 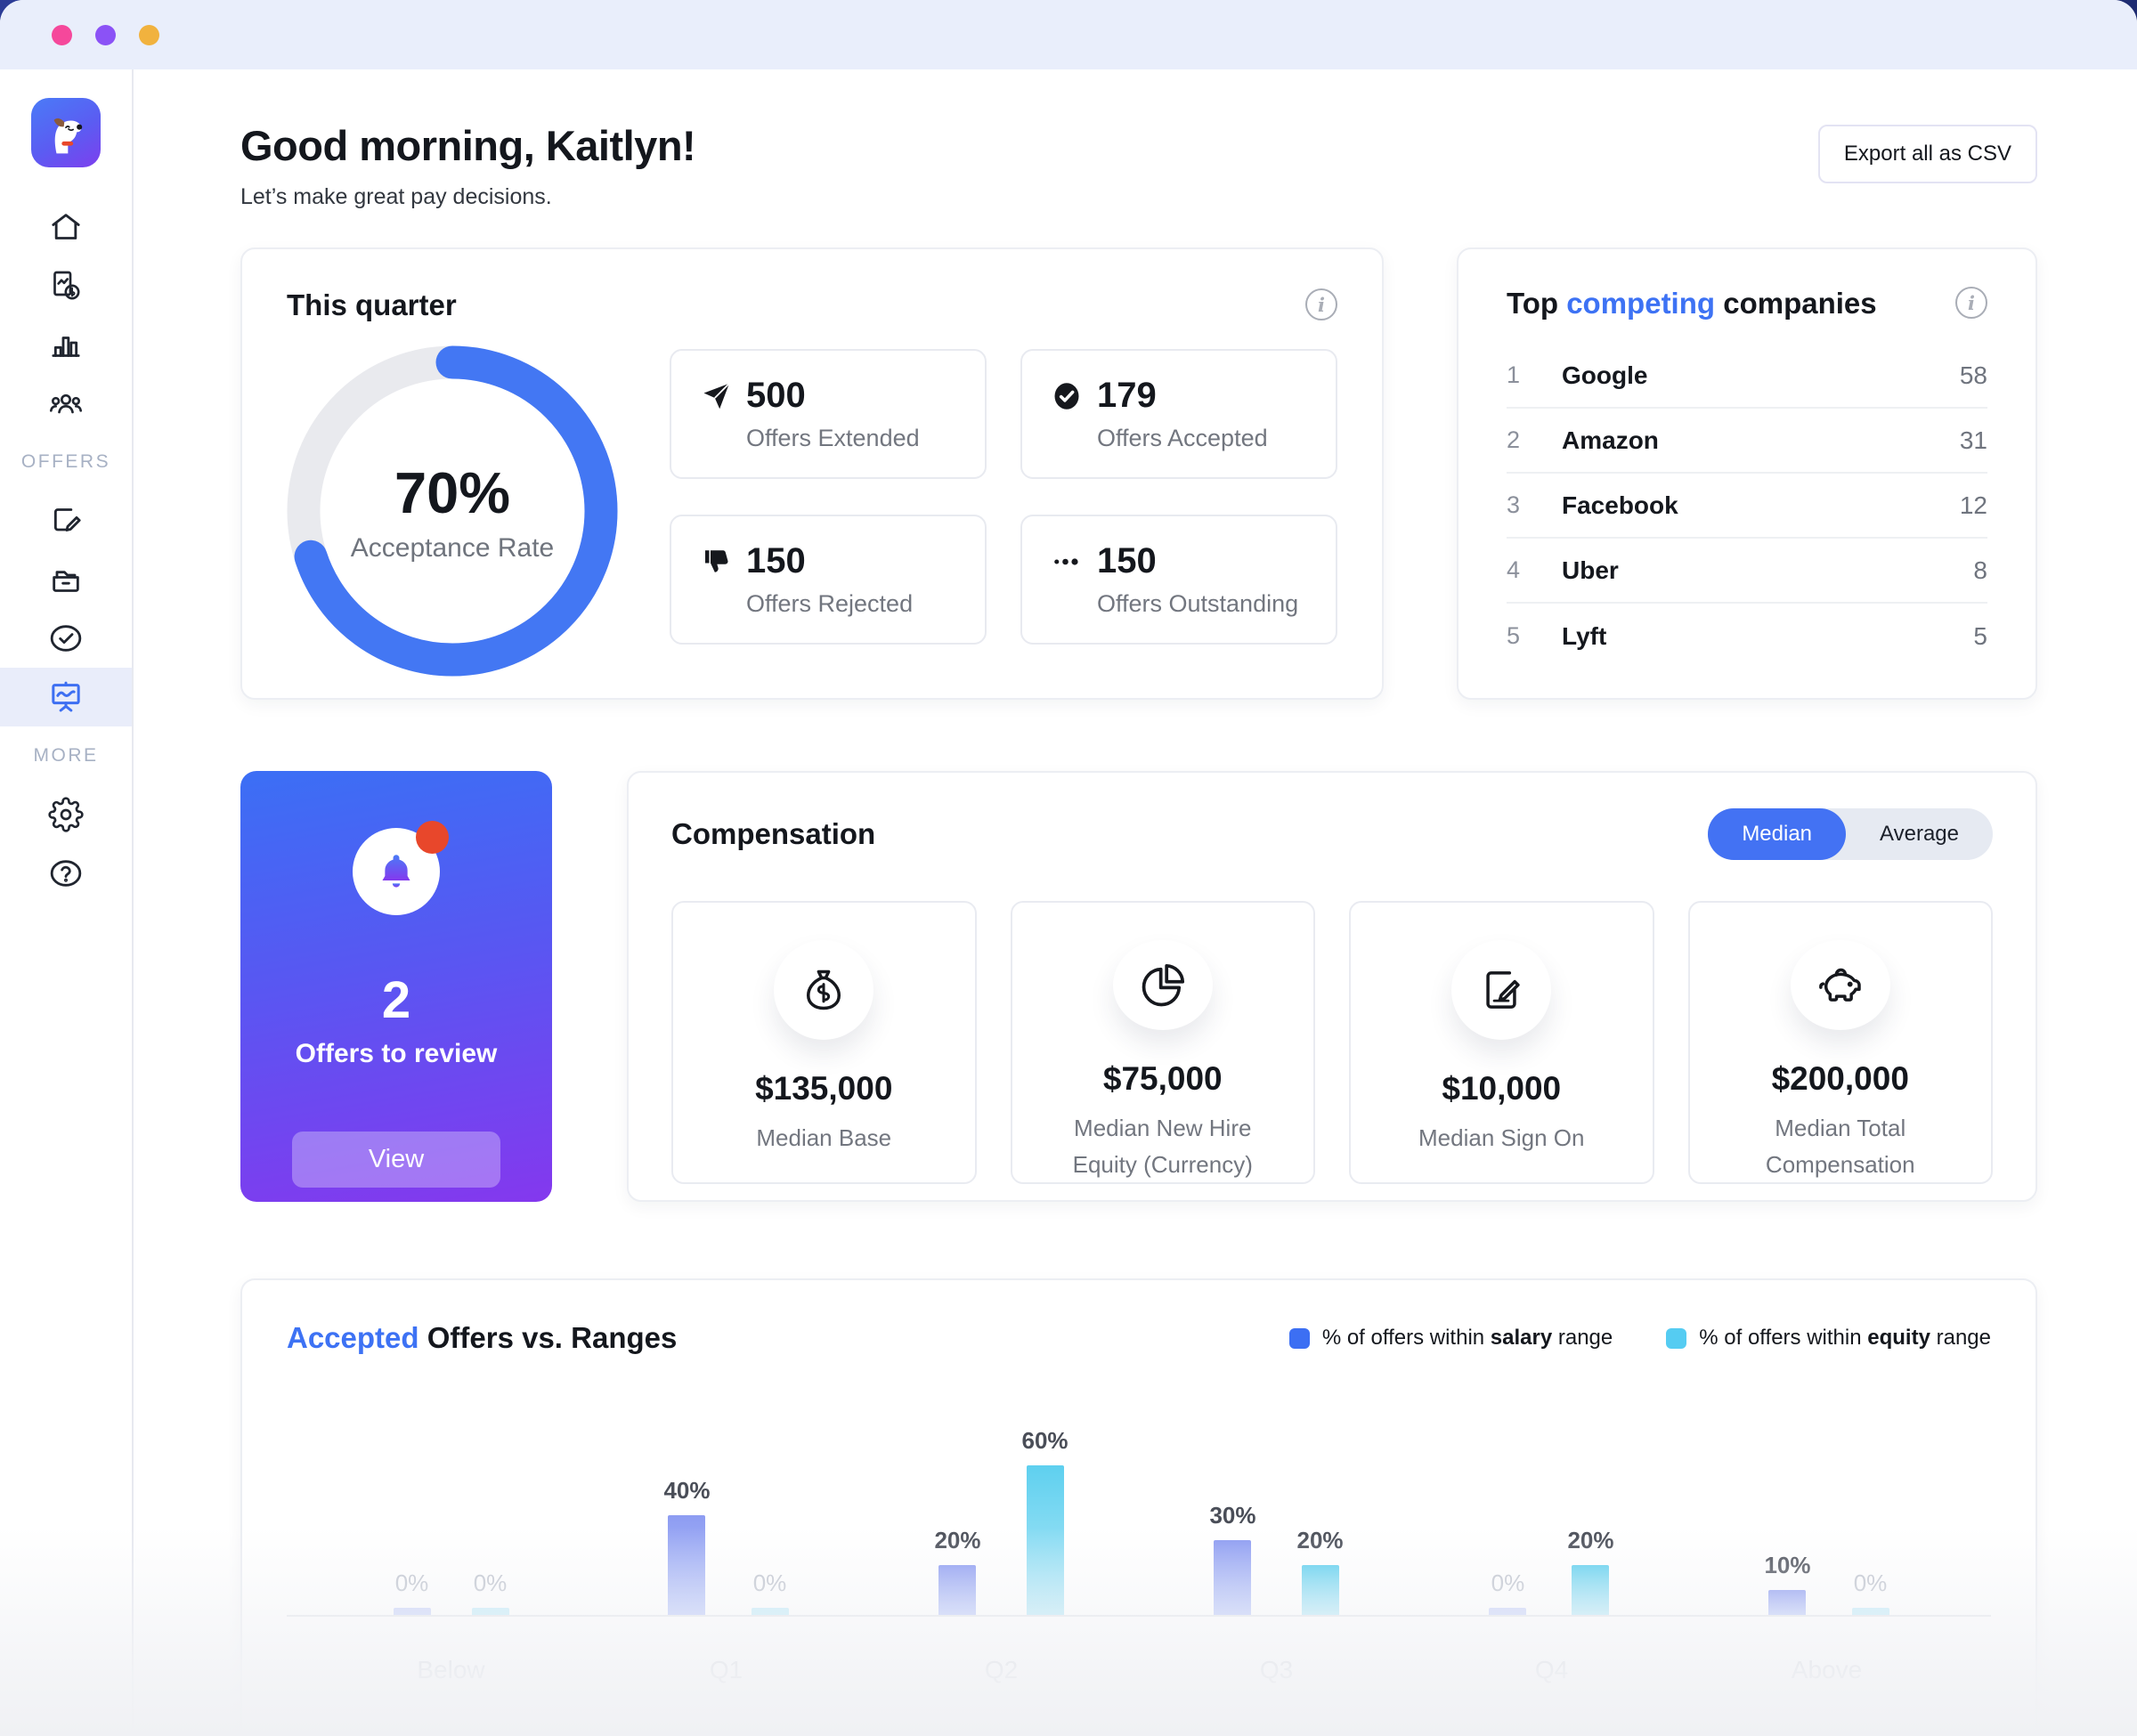 What do you see at coordinates (776, 395) in the screenshot?
I see `stat-value: 500` at bounding box center [776, 395].